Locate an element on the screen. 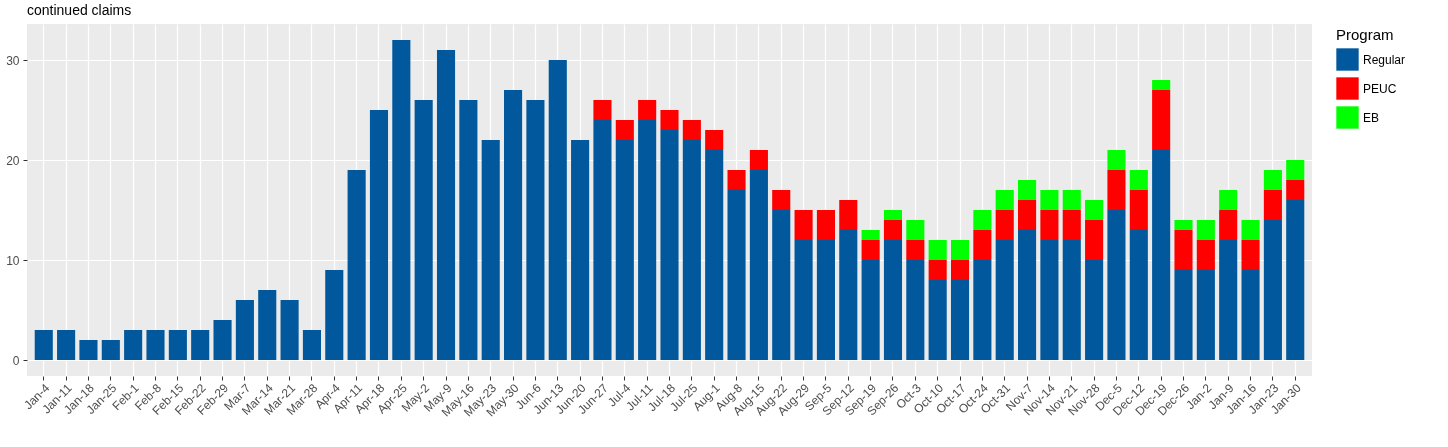 The width and height of the screenshot is (1448, 447). chart-title: continued claims is located at coordinates (79, 10).